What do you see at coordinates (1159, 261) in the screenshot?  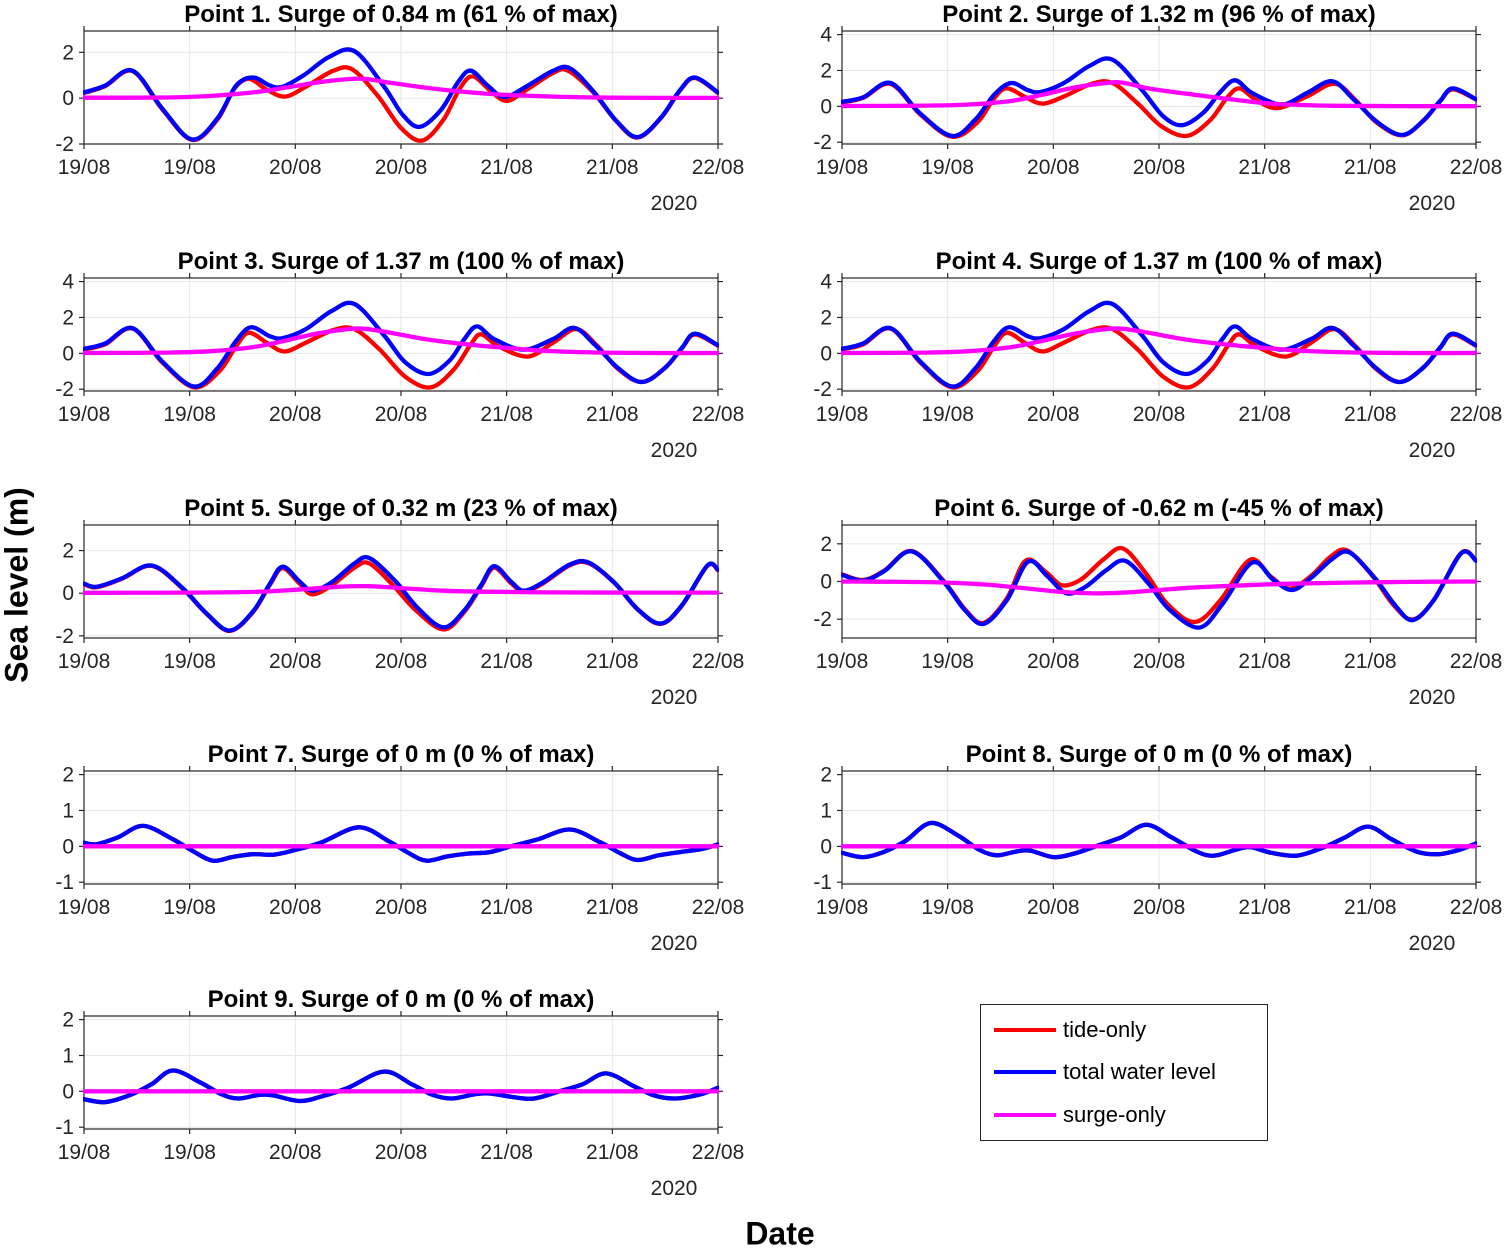 I see `panel-title: Point 4. Surge of 1.37 m (100 % of max)` at bounding box center [1159, 261].